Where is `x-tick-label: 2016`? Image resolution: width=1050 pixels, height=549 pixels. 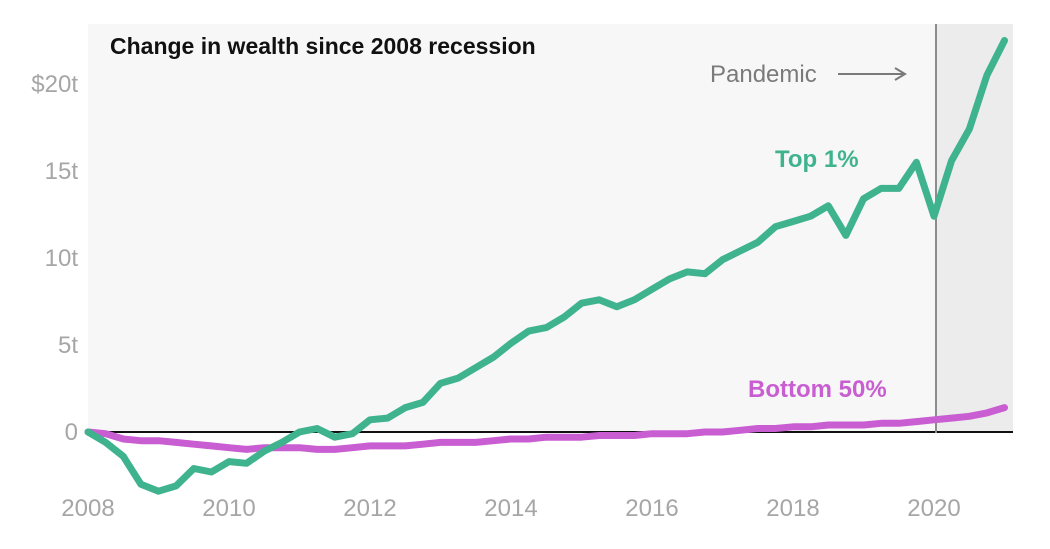 x-tick-label: 2016 is located at coordinates (651, 508).